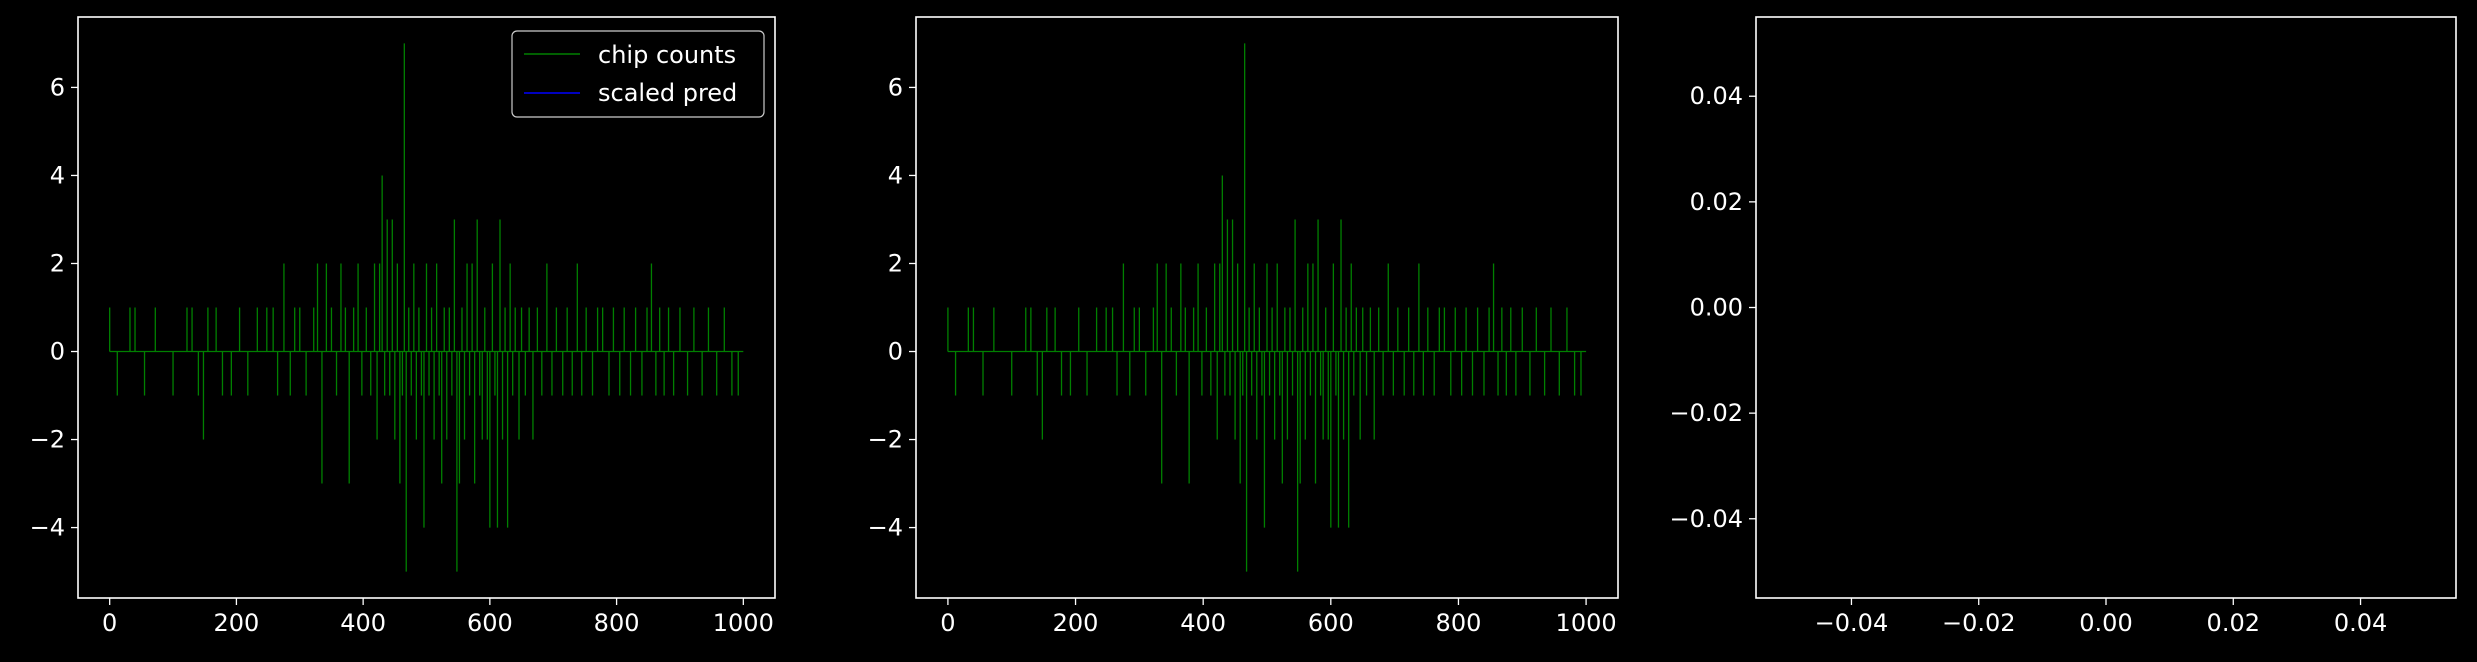  What do you see at coordinates (1716, 96) in the screenshot?
I see `y-tick-label: 0.04` at bounding box center [1716, 96].